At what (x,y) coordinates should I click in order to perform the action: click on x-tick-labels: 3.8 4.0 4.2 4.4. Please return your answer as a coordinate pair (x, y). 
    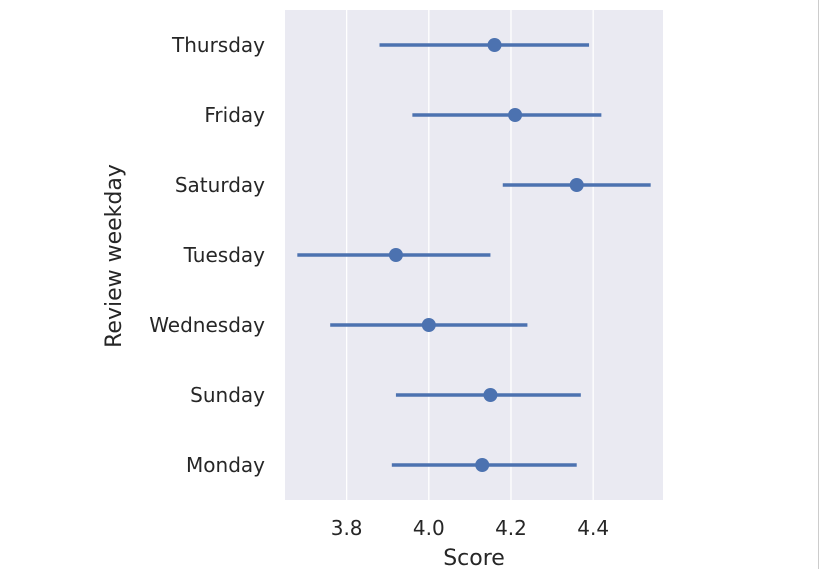
    Looking at the image, I should click on (470, 528).